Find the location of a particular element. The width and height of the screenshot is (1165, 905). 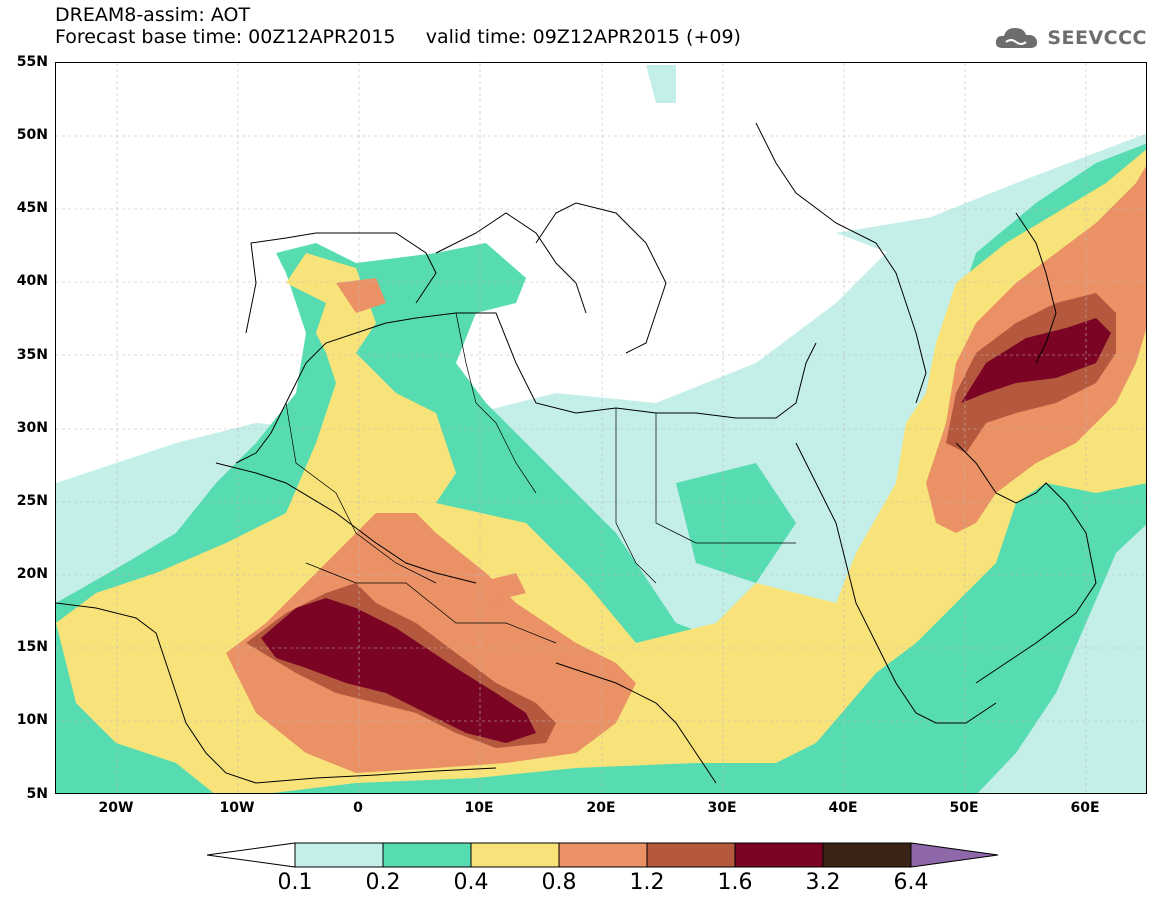

lon-label-20e: 20E is located at coordinates (601, 808).